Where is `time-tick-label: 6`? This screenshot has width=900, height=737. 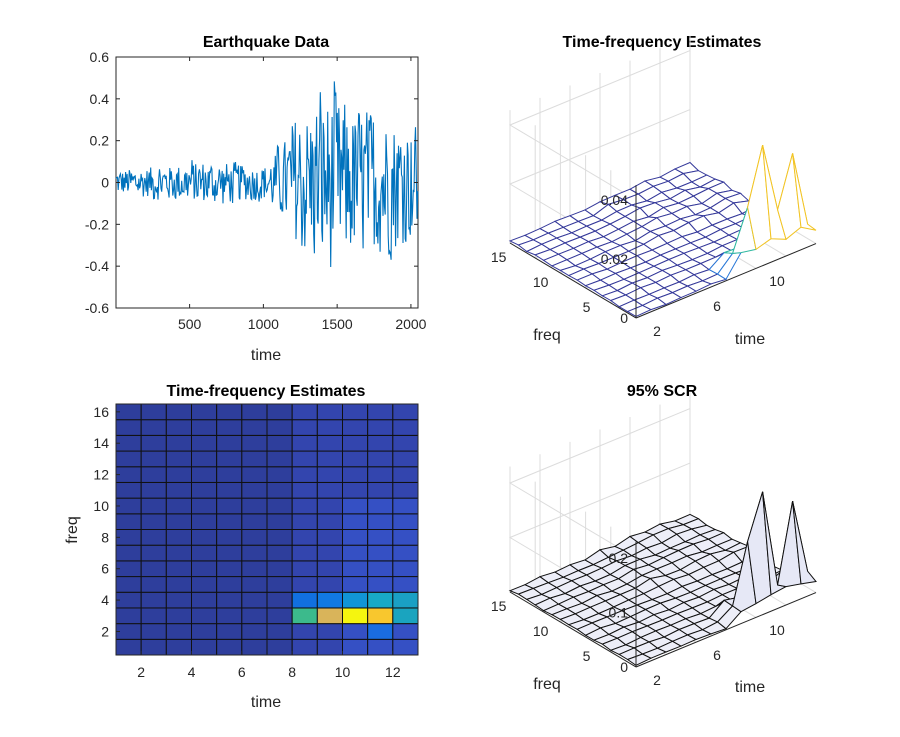 time-tick-label: 6 is located at coordinates (717, 655).